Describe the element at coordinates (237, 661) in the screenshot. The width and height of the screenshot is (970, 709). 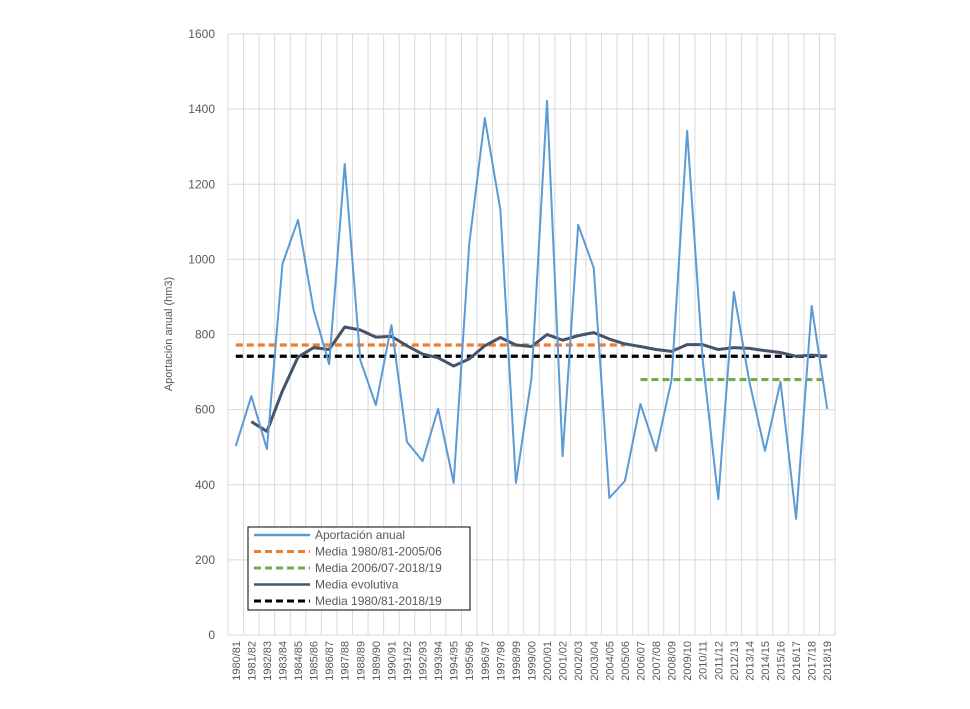
I see `x-tick-label: 1980/81` at that location.